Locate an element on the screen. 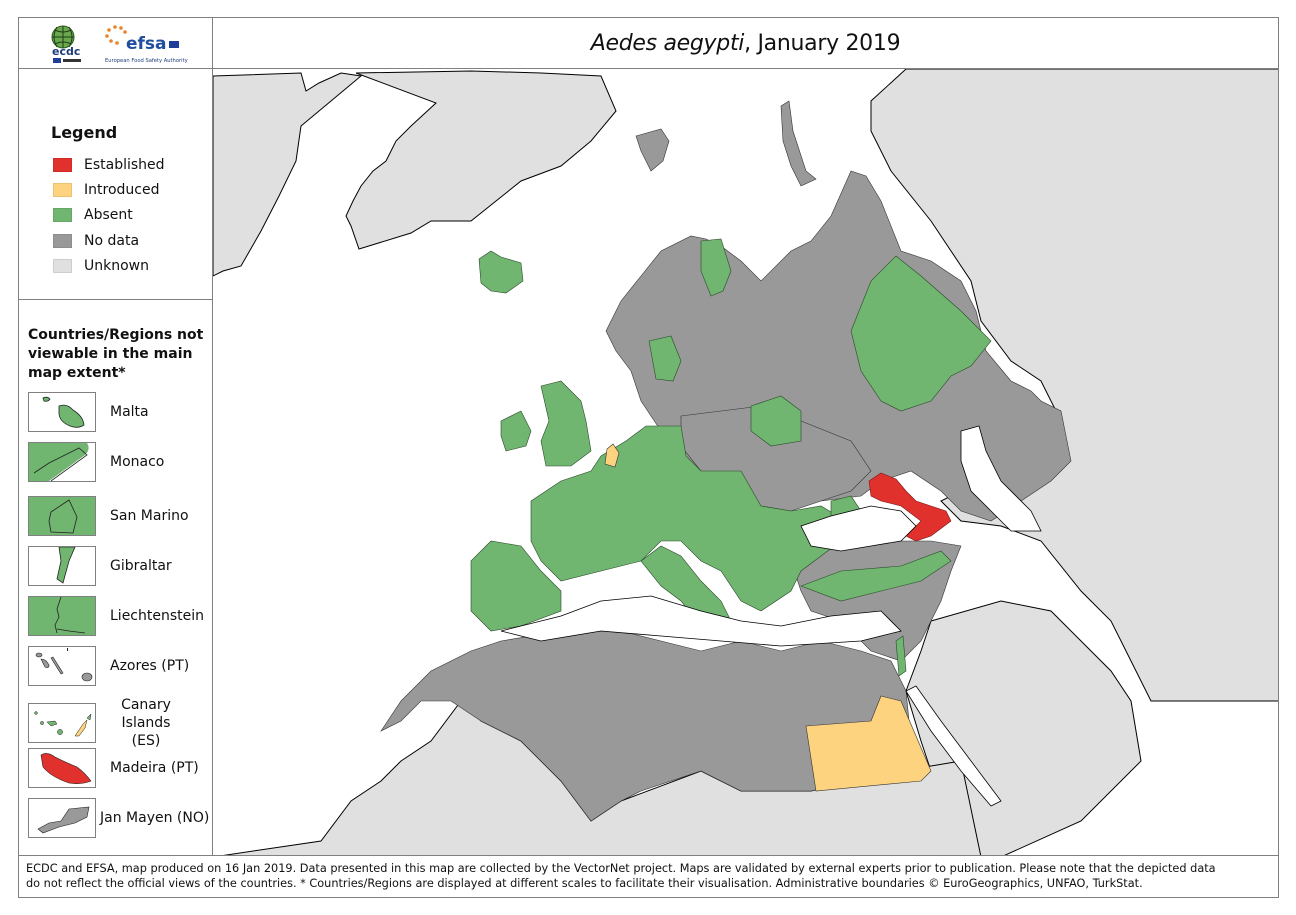 The width and height of the screenshot is (1296, 915). inset-jan-mayen: Jan Mayen (NO) is located at coordinates (118, 818).